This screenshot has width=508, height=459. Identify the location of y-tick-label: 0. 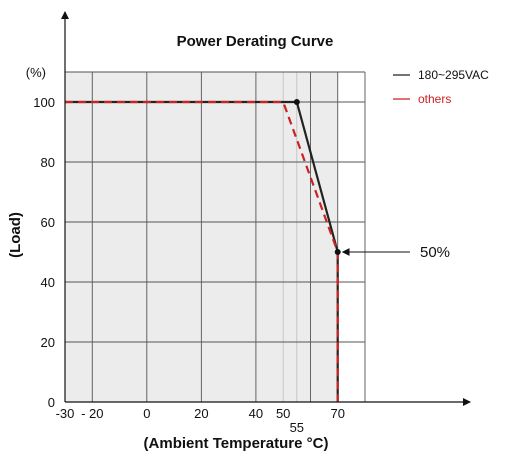
(51, 402).